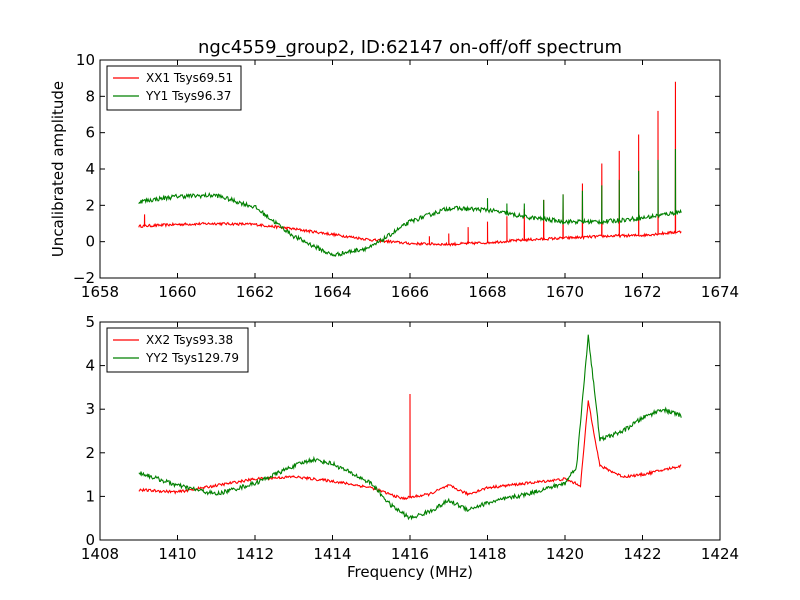 The height and width of the screenshot is (600, 800). Describe the element at coordinates (100, 292) in the screenshot. I see `x-tick-label: 1658` at that location.